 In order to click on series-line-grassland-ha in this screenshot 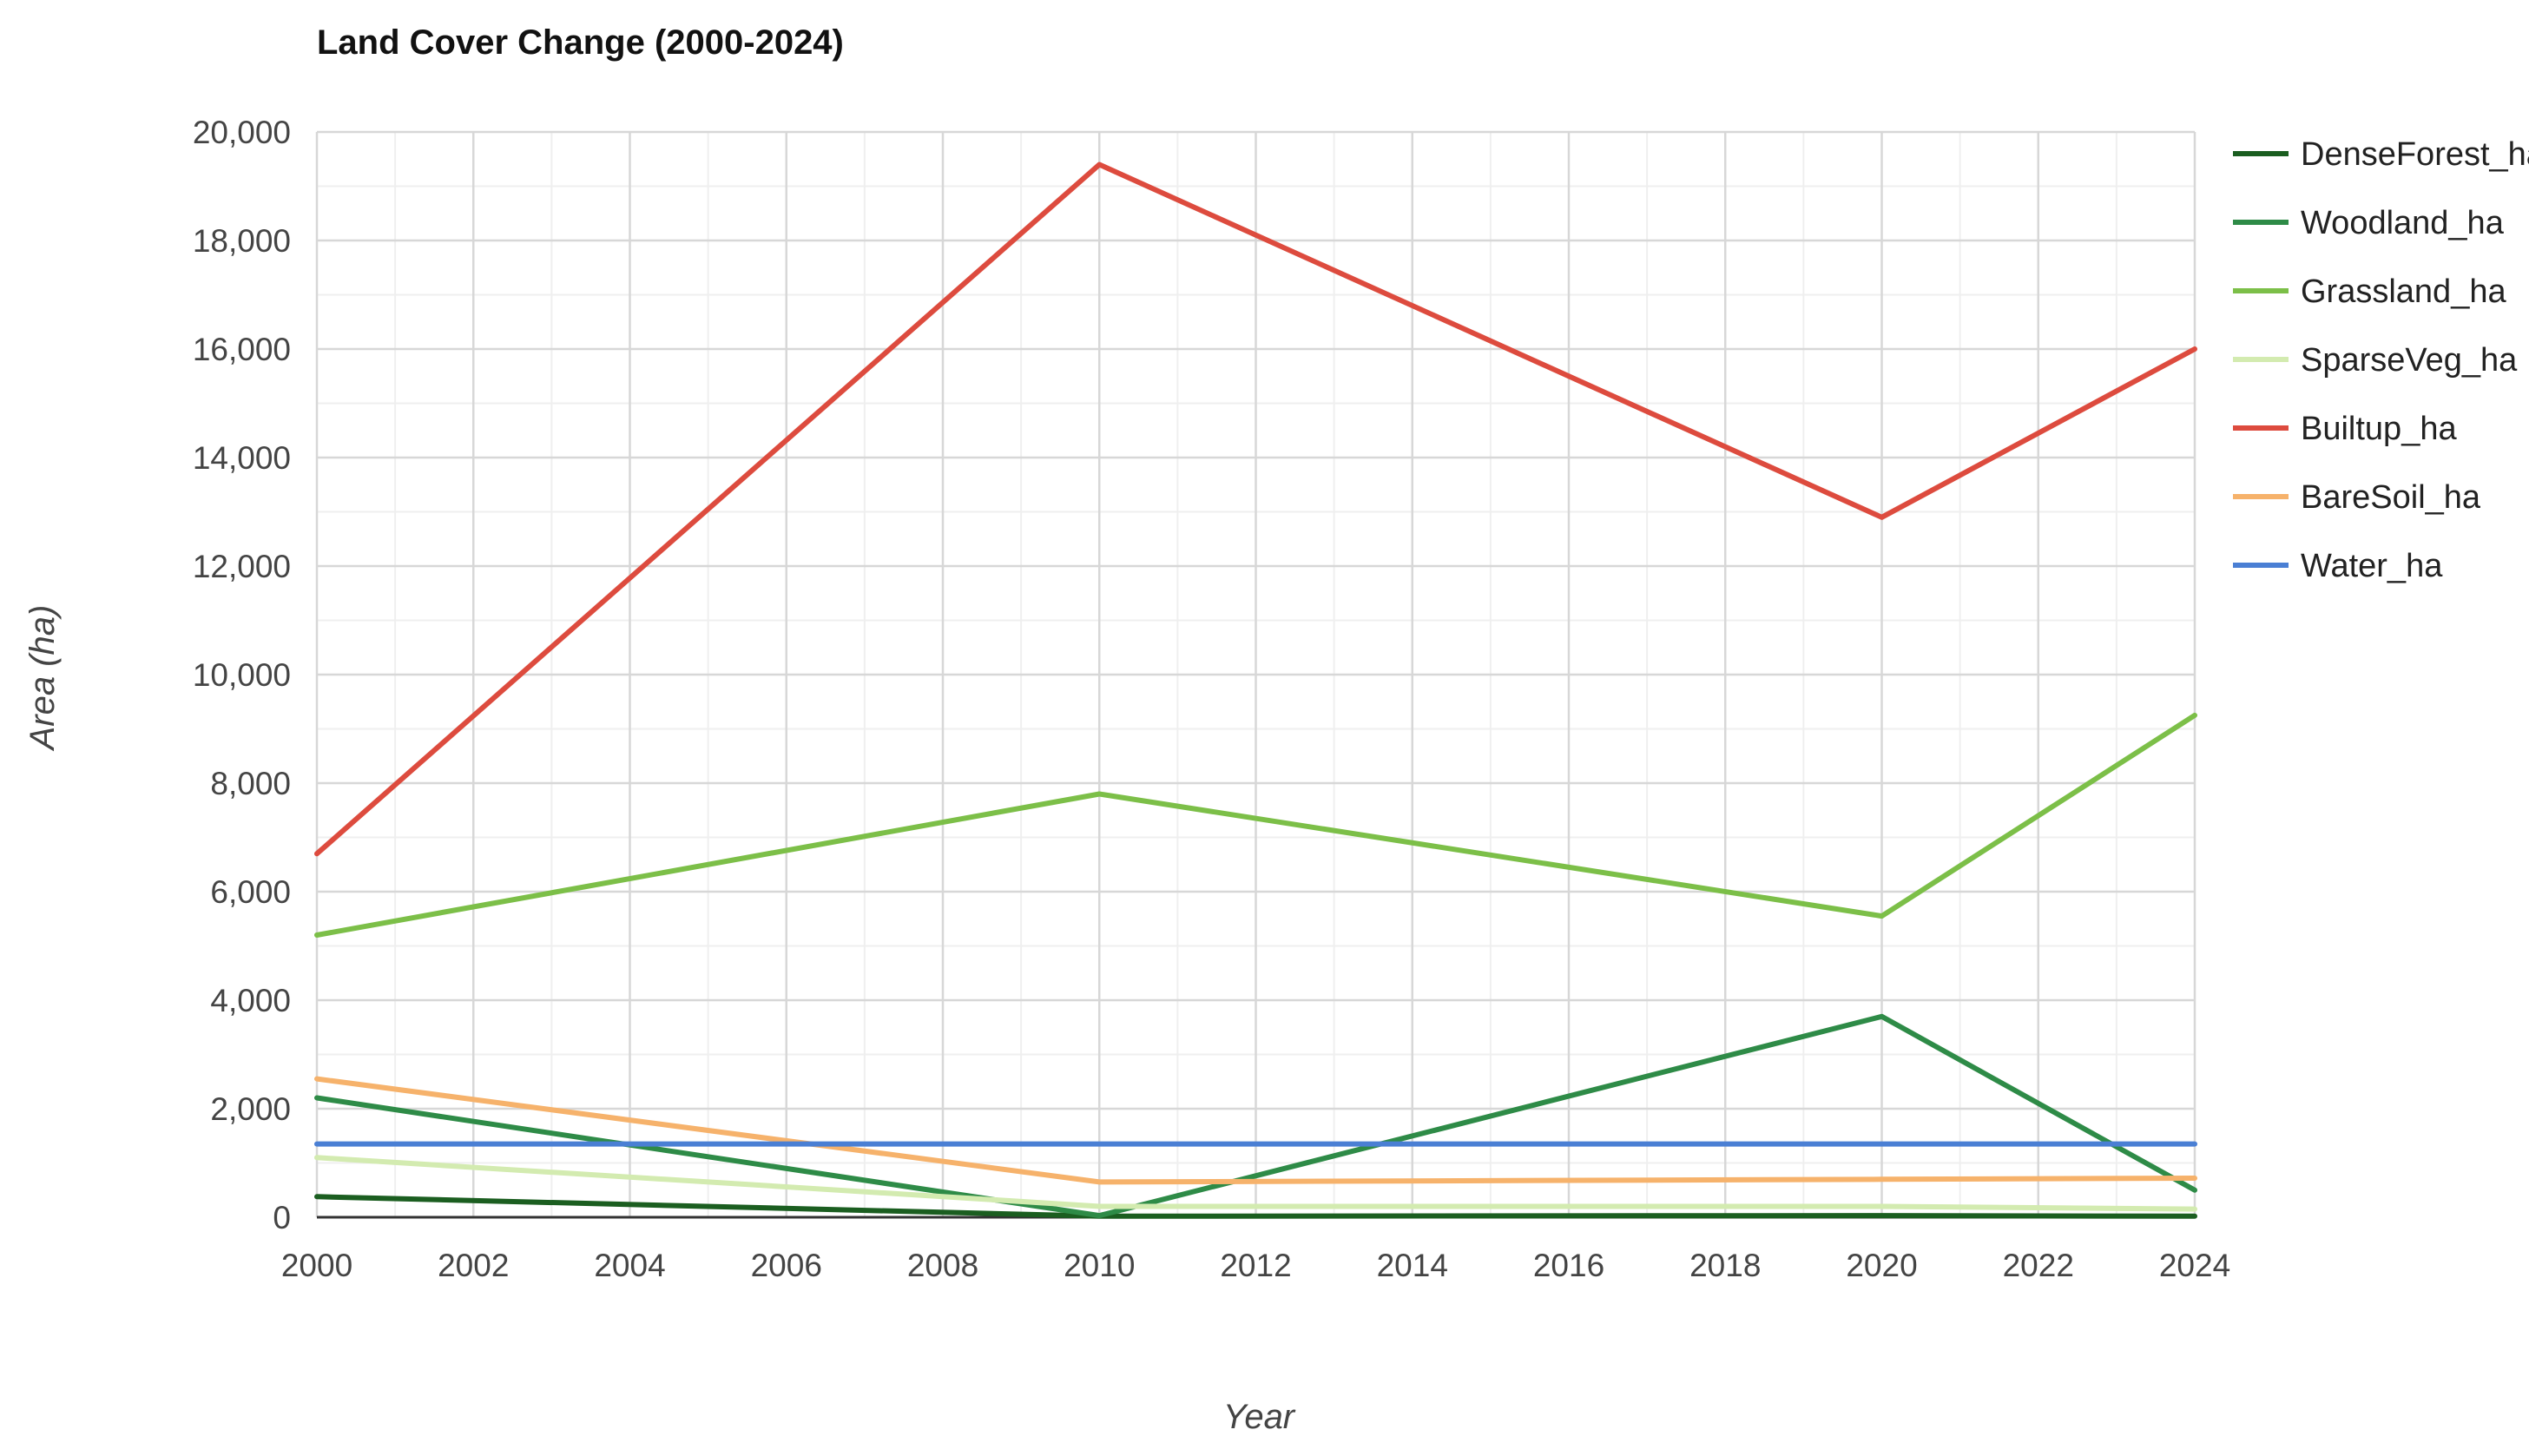, I will do `click(1255, 825)`.